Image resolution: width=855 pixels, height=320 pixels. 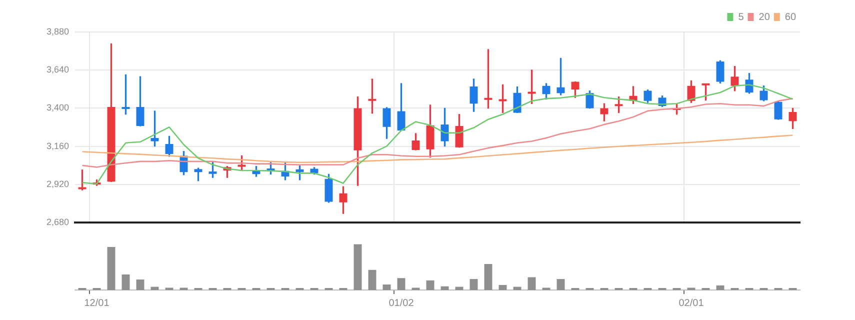 I want to click on y-tick-label: 2,920, so click(x=57, y=183).